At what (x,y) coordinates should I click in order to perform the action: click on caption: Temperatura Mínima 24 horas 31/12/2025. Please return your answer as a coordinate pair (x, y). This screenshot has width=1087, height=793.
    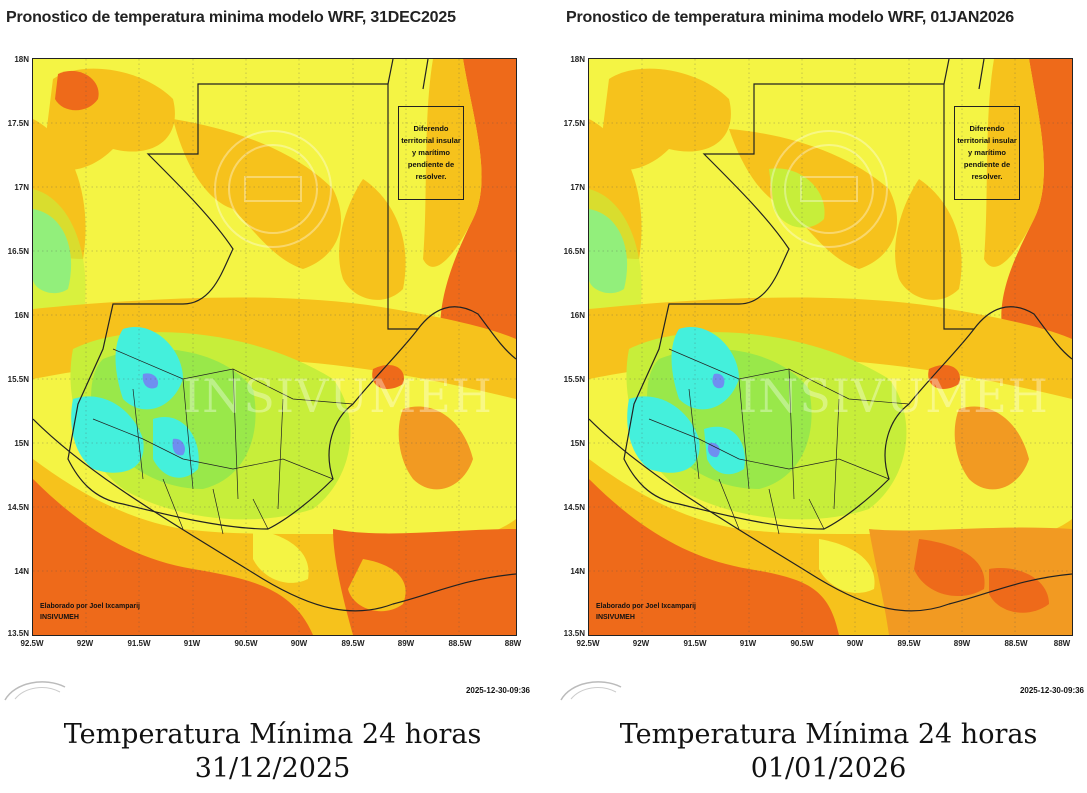
    Looking at the image, I should click on (272, 752).